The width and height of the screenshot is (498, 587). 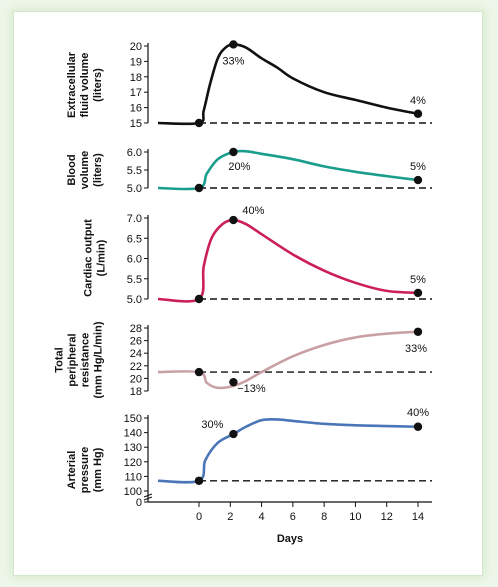 I want to click on y-tick-label: 6.5, so click(x=134, y=239).